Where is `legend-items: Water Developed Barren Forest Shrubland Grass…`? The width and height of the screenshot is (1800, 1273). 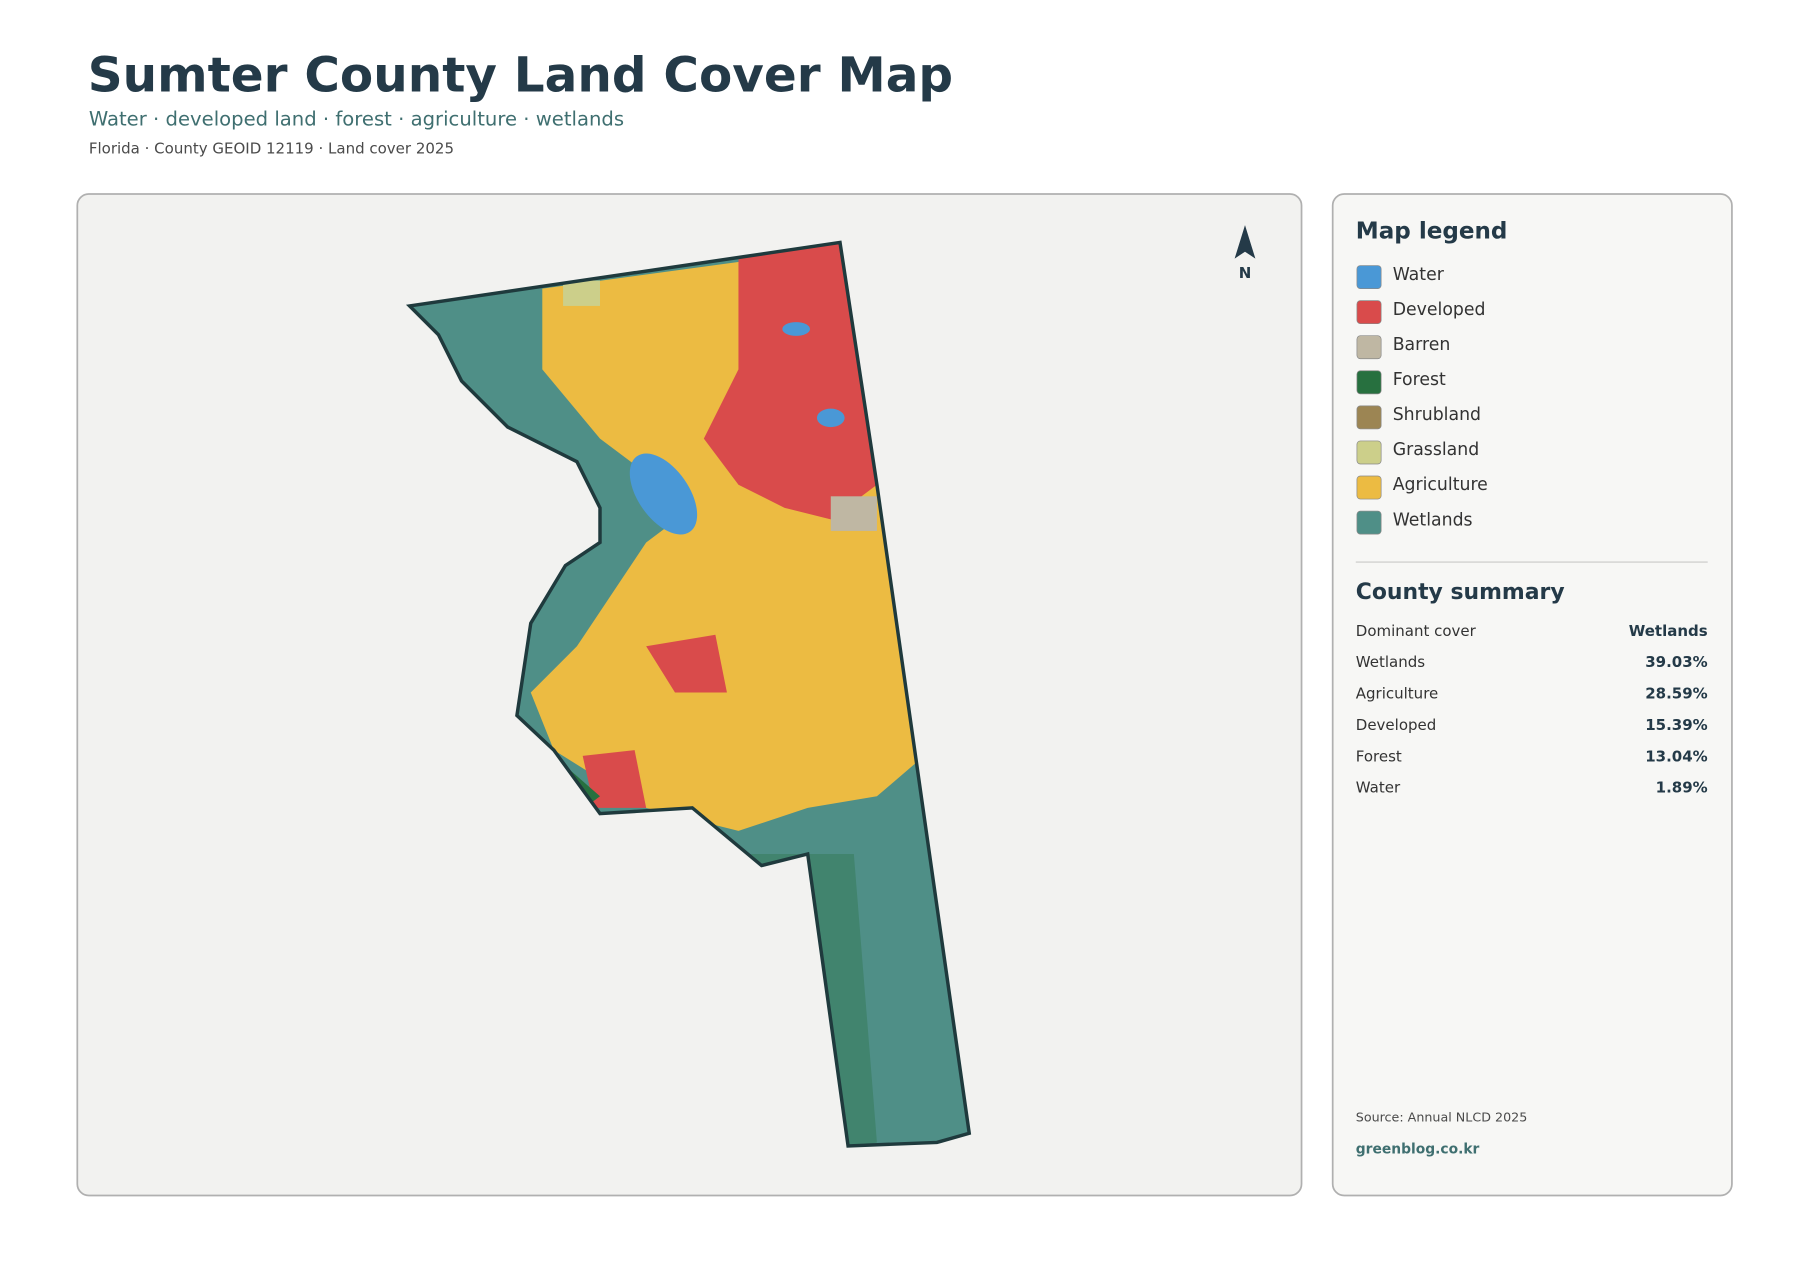
legend-items: Water Developed Barren Forest Shrubland Grass… is located at coordinates (1422, 400).